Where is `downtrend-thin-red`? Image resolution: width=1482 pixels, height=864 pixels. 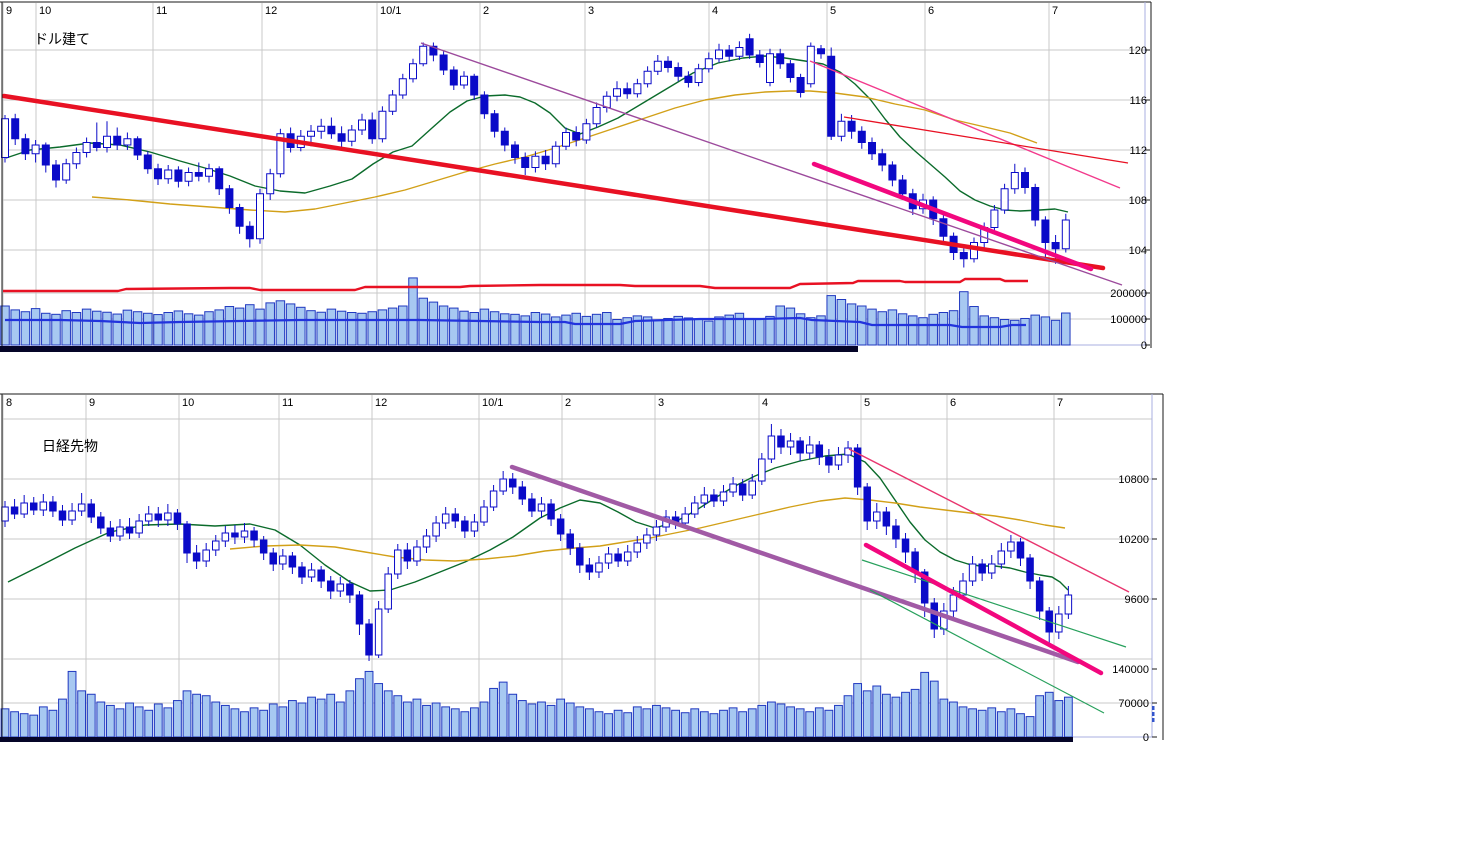 downtrend-thin-red is located at coordinates (986, 140).